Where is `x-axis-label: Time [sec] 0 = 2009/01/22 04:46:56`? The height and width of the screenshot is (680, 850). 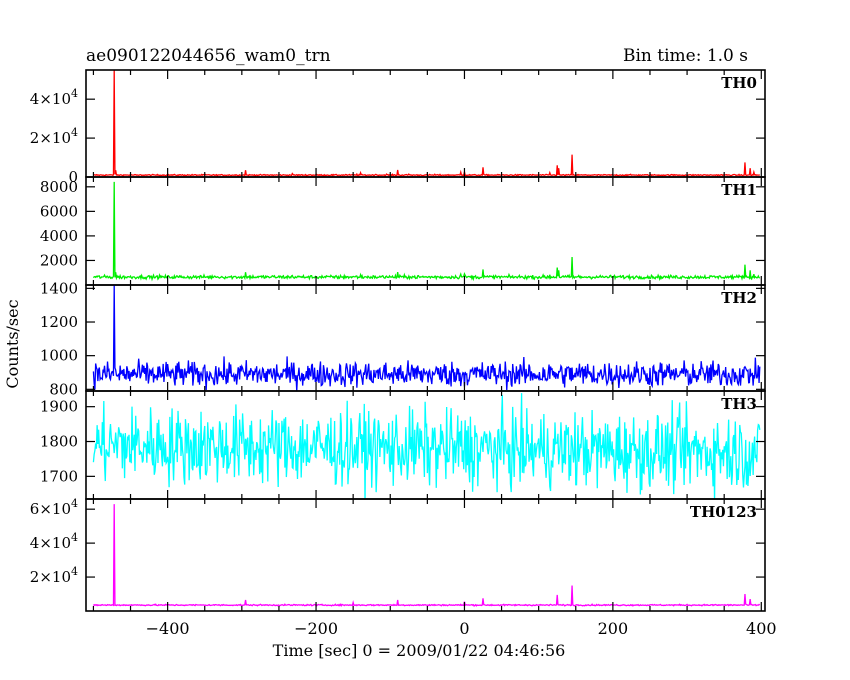 x-axis-label: Time [sec] 0 = 2009/01/22 04:46:56 is located at coordinates (419, 650).